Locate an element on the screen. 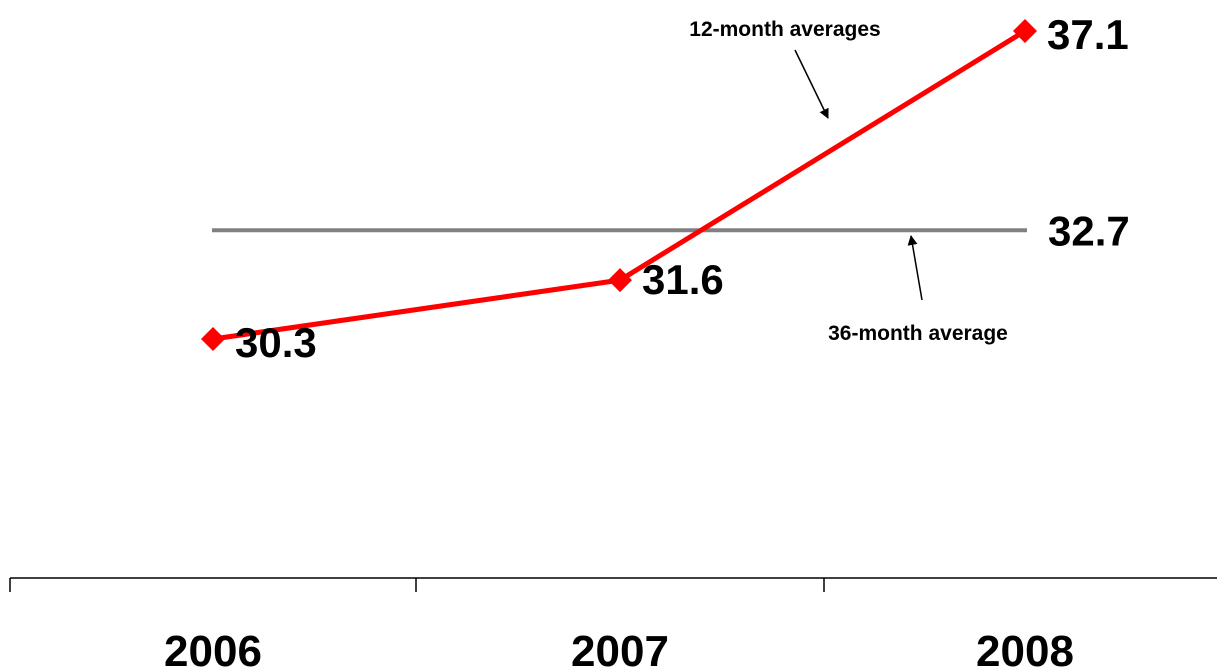  annotation-label: 36-month average is located at coordinates (918, 333).